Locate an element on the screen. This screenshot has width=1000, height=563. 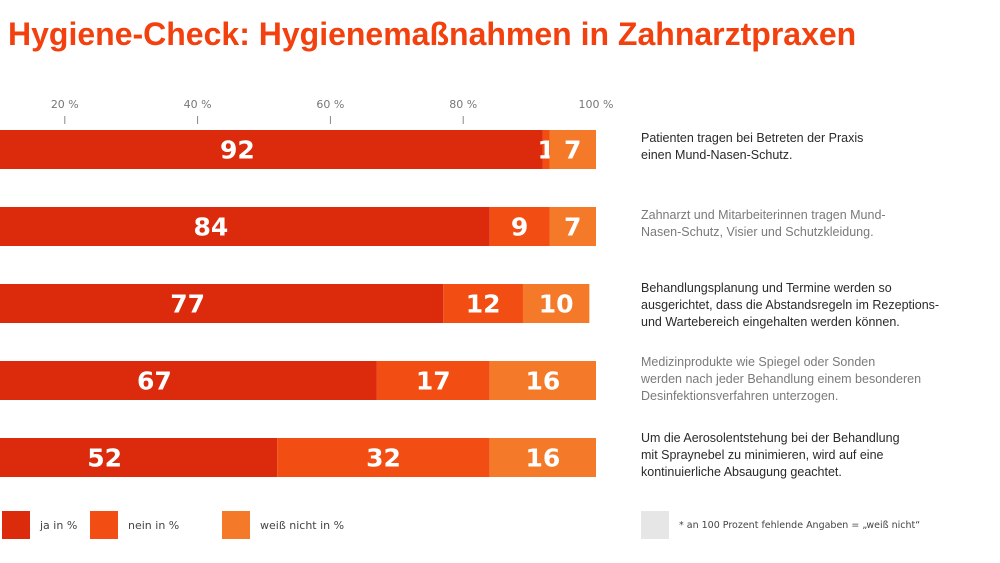
data-label: 92 is located at coordinates (237, 150).